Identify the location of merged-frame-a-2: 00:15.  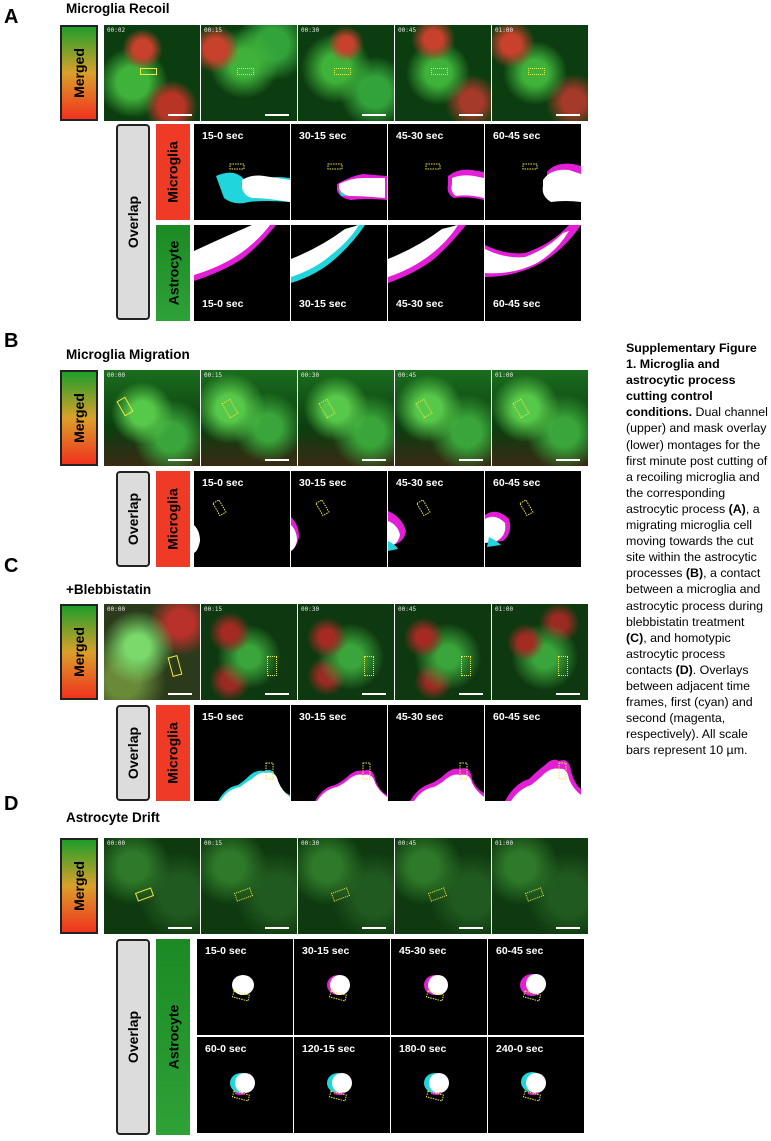
(249, 73).